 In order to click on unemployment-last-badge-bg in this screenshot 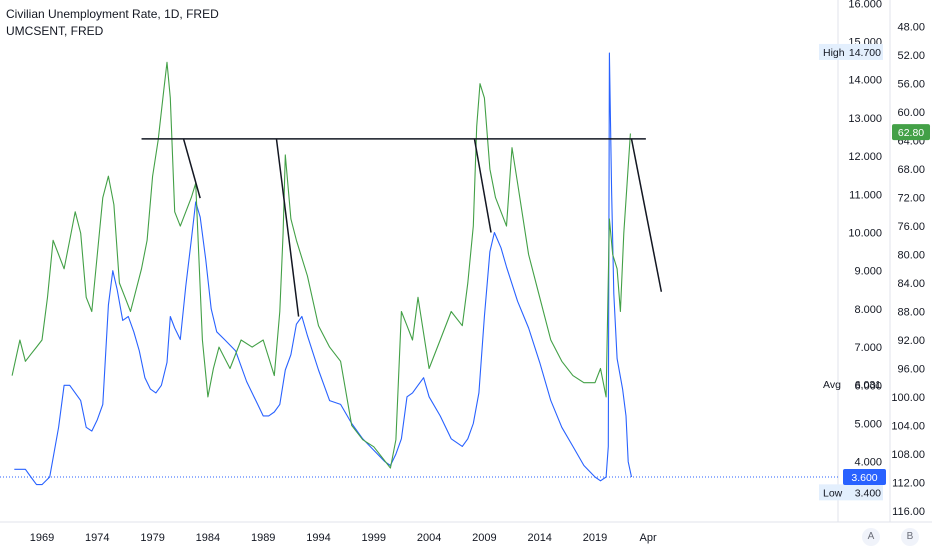, I will do `click(864, 476)`.